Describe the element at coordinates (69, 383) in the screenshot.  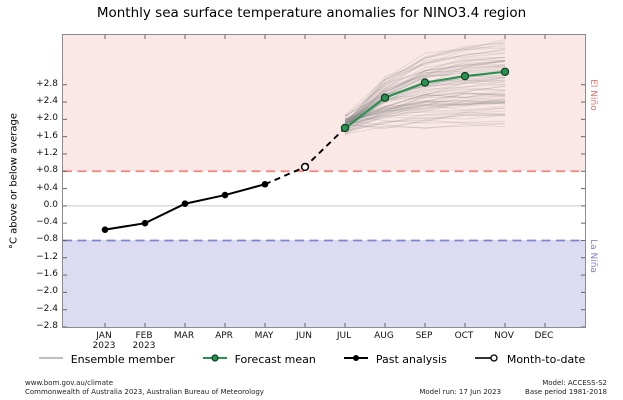
I see `footer-url: www.bom.gov.au/climate` at that location.